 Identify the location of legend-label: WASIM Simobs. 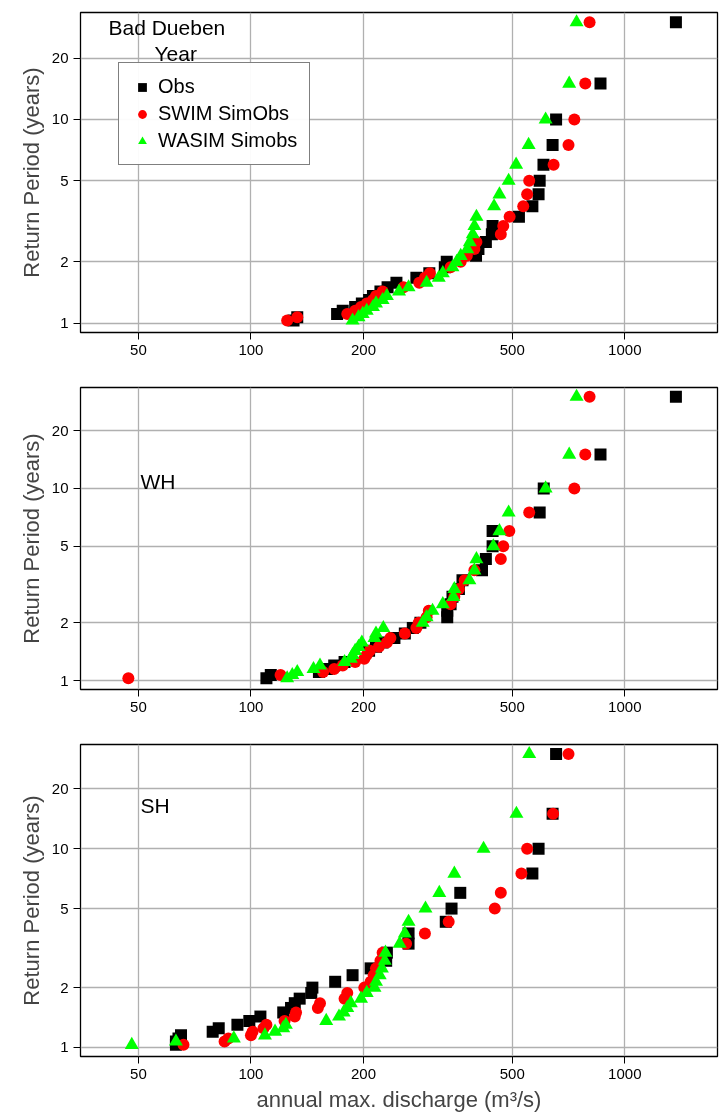
(228, 140).